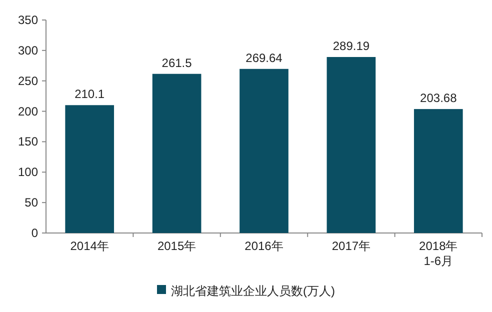 This screenshot has height=312, width=492. I want to click on y-tick-label: 100, so click(28, 172).